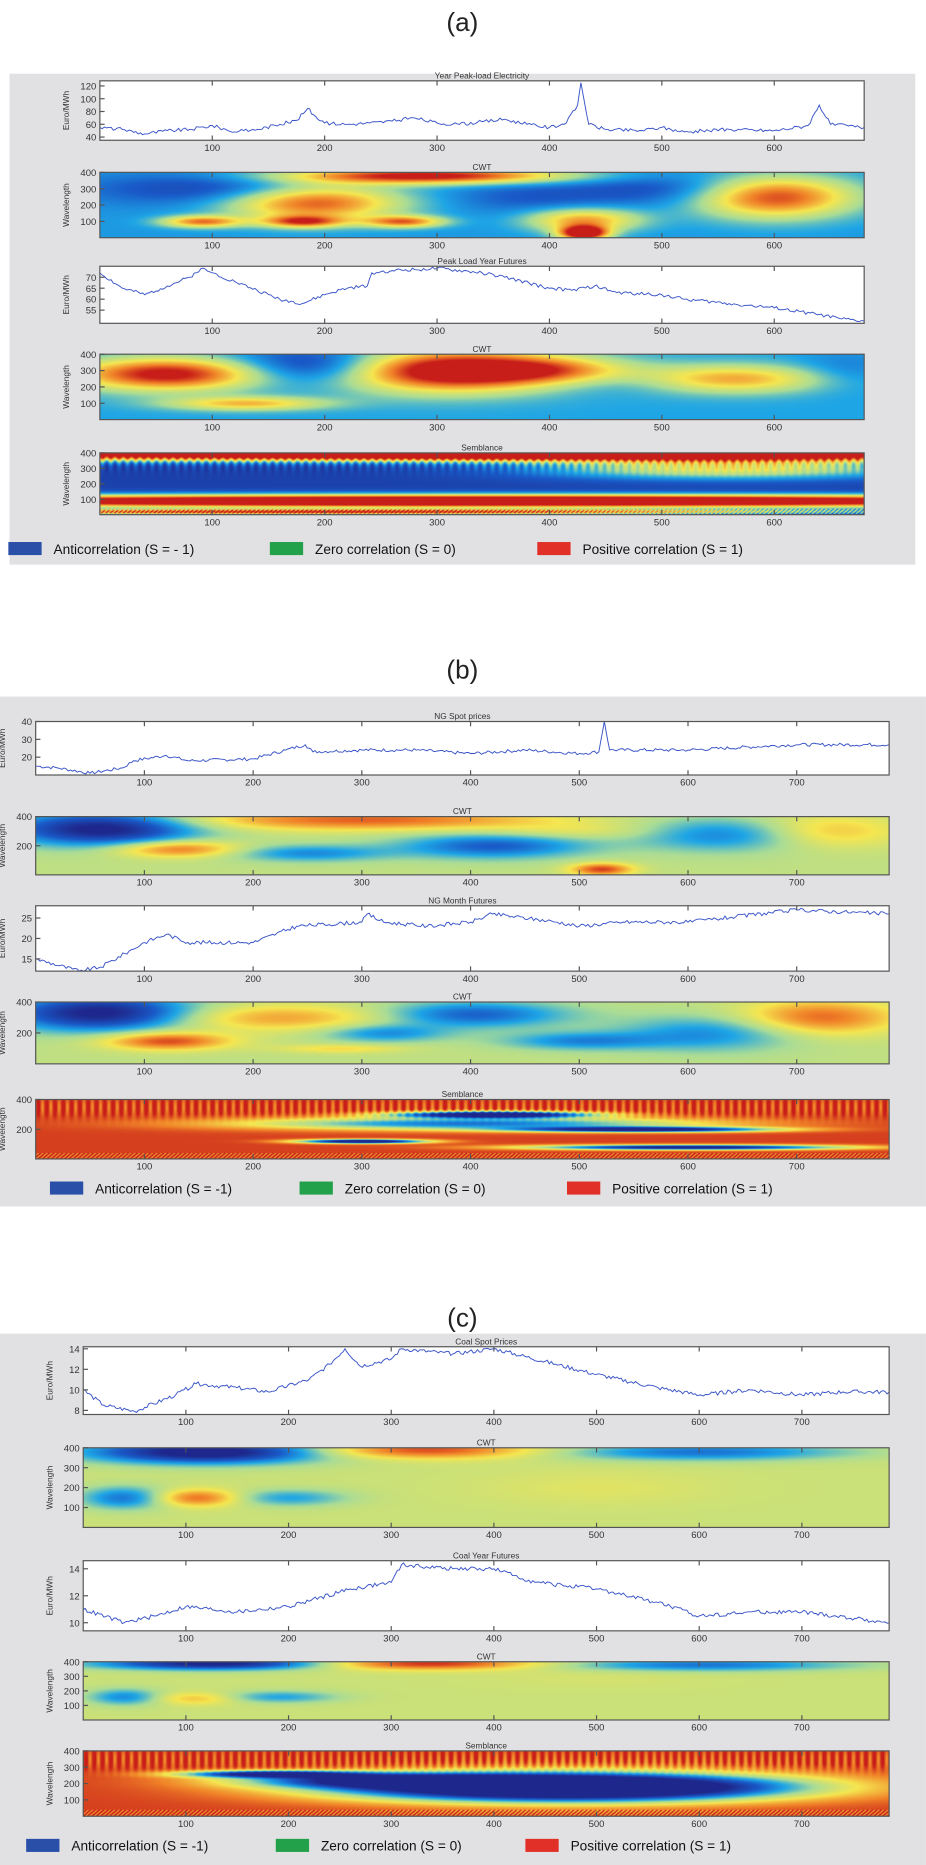 The width and height of the screenshot is (926, 1865). I want to click on subplot-title: NG Spot prices, so click(462, 716).